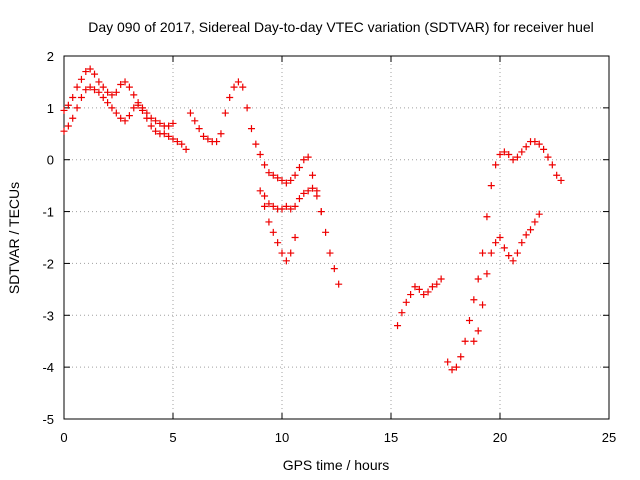 Image resolution: width=640 pixels, height=480 pixels. What do you see at coordinates (14, 238) in the screenshot?
I see `y-axis-label: SDTVAR / TECUs` at bounding box center [14, 238].